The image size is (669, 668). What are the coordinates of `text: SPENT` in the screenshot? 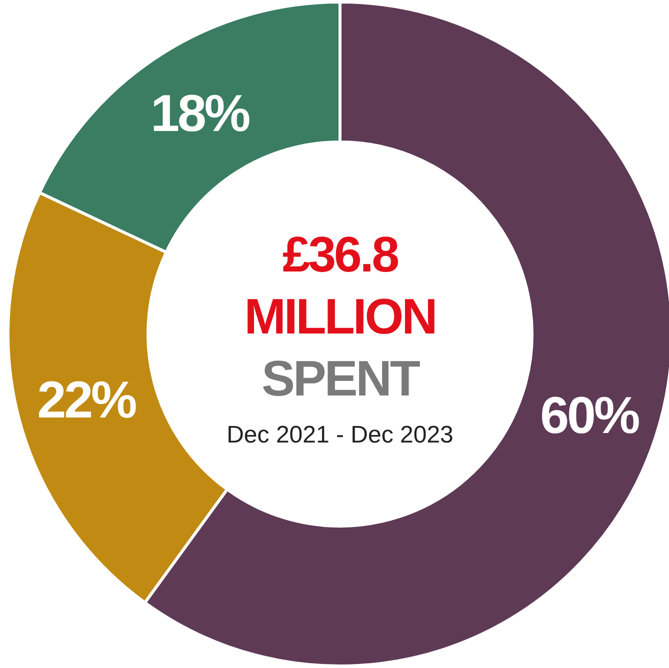 It's located at (341, 378).